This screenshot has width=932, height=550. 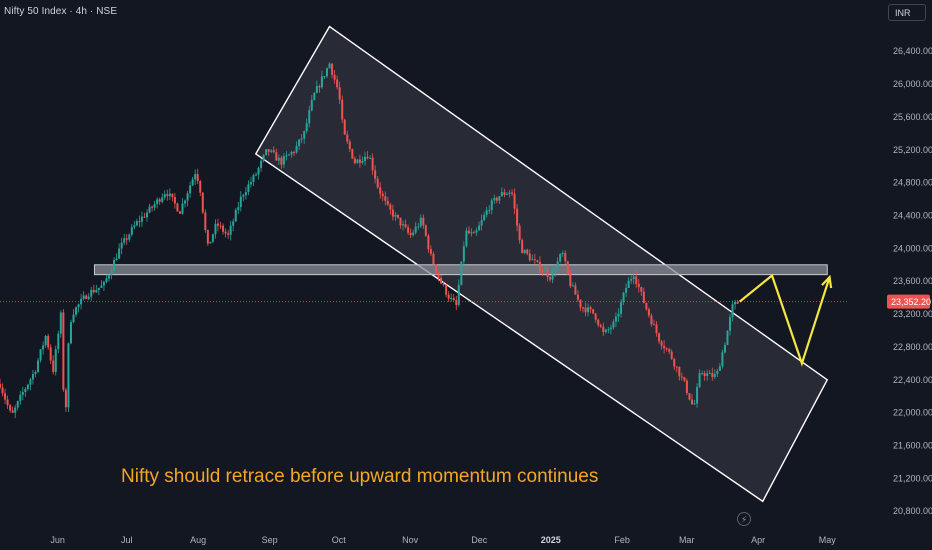 What do you see at coordinates (551, 540) in the screenshot?
I see `x-tick-label: 2025` at bounding box center [551, 540].